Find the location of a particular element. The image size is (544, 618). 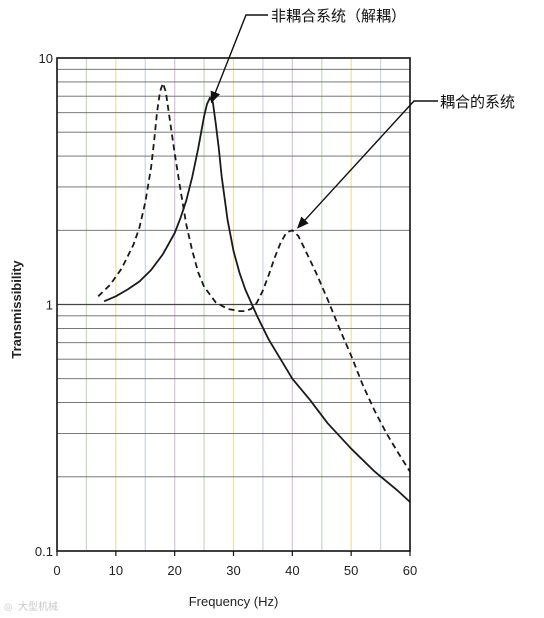

y-tick-label: 0.1 is located at coordinates (44, 551).